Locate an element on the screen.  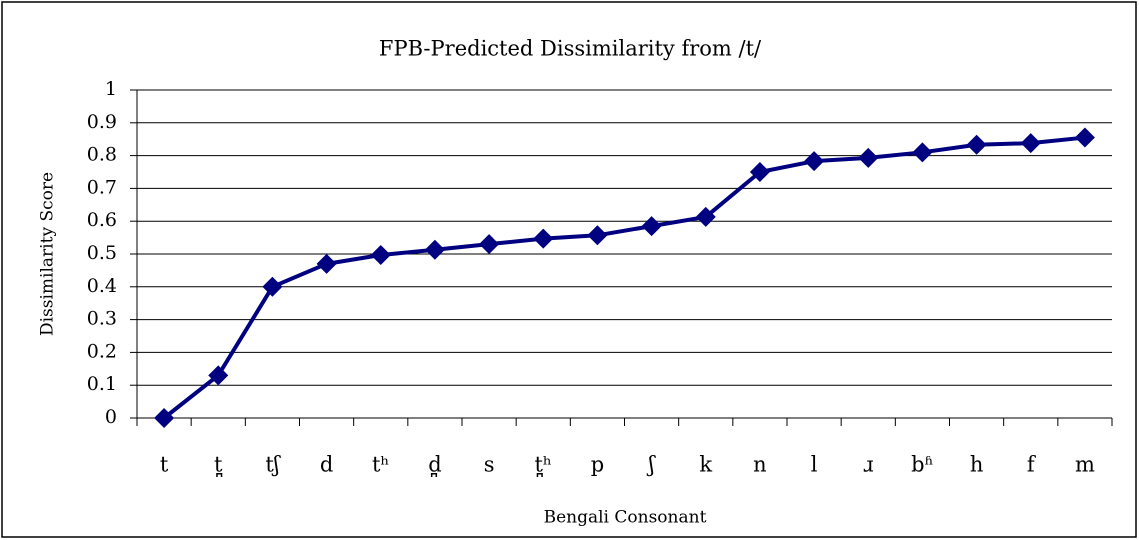
x-tick-label: t is located at coordinates (164, 465).